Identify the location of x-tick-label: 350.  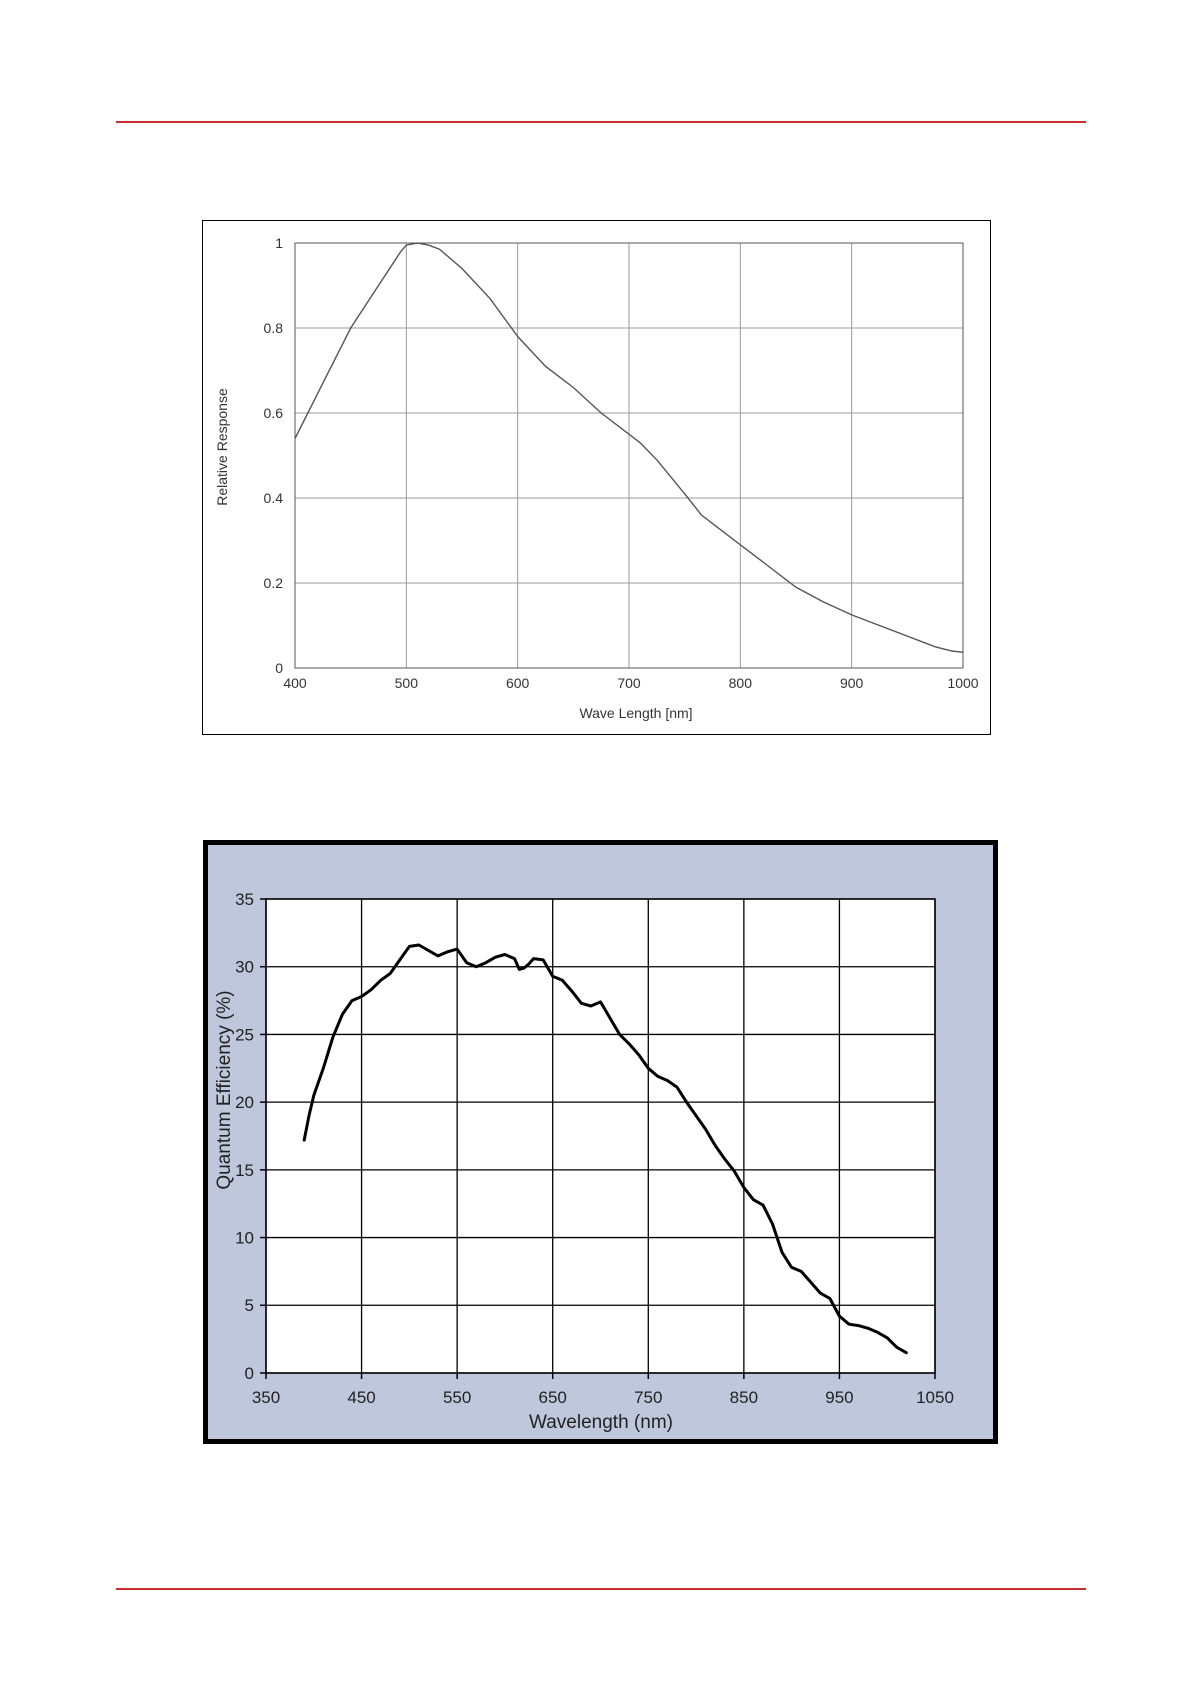
(266, 1397).